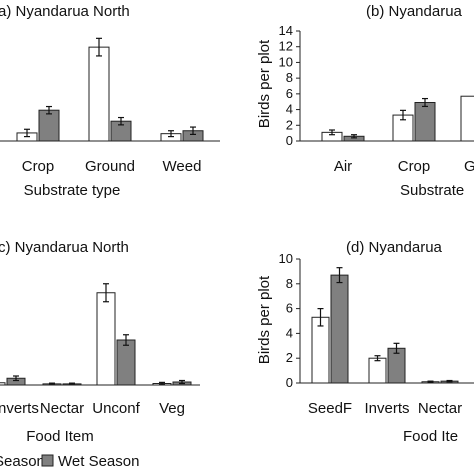  I want to click on panel-d-tick-label: Nectar, so click(440, 408).